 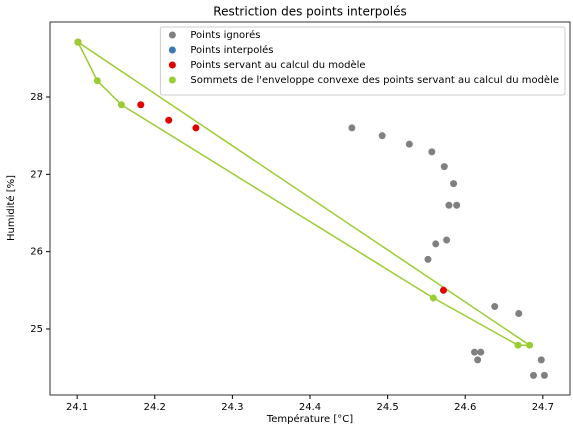 What do you see at coordinates (231, 50) in the screenshot?
I see `legend-label: Points interpolés` at bounding box center [231, 50].